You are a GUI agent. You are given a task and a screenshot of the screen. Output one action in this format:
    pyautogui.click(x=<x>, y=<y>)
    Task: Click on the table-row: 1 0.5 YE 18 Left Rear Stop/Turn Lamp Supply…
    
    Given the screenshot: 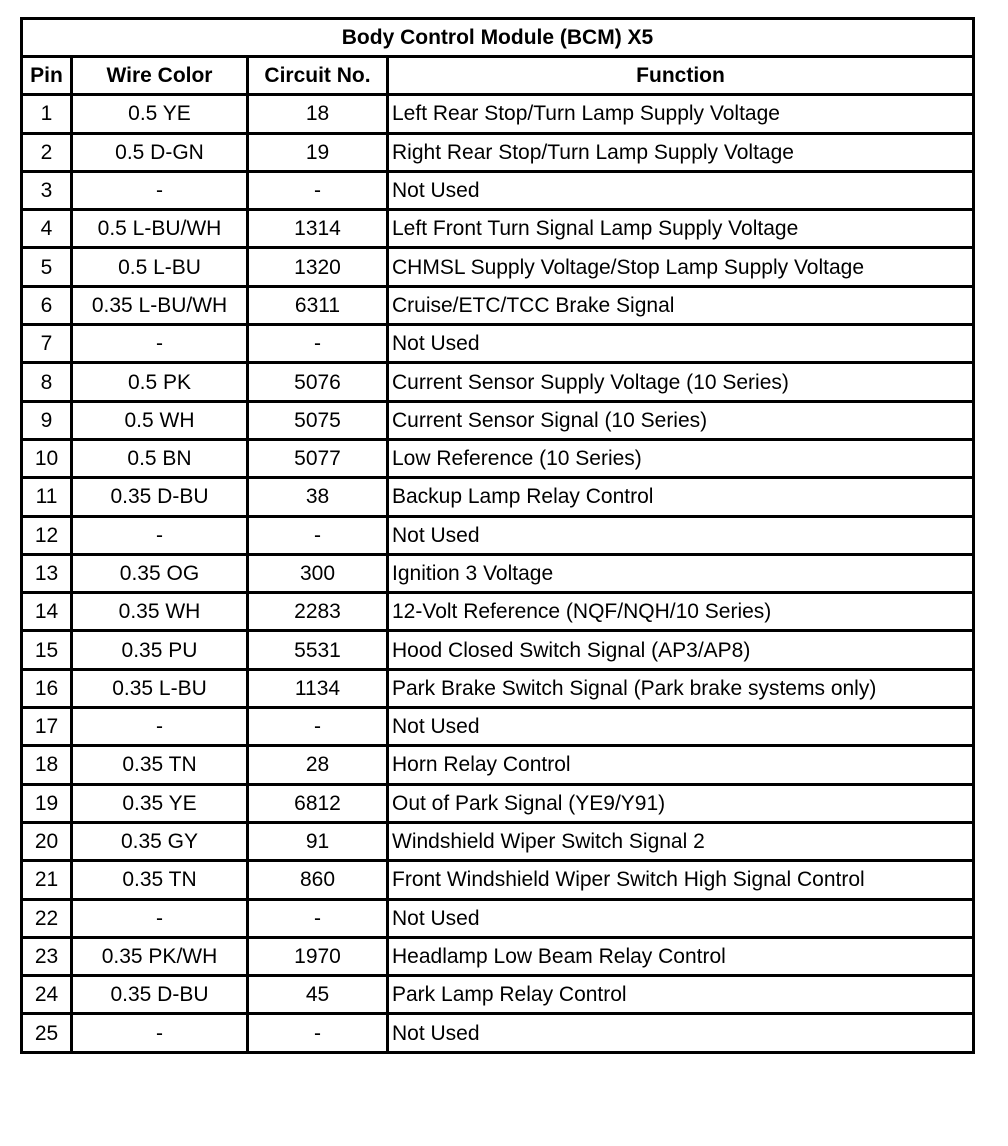 What is the action you would take?
    pyautogui.click(x=497, y=114)
    